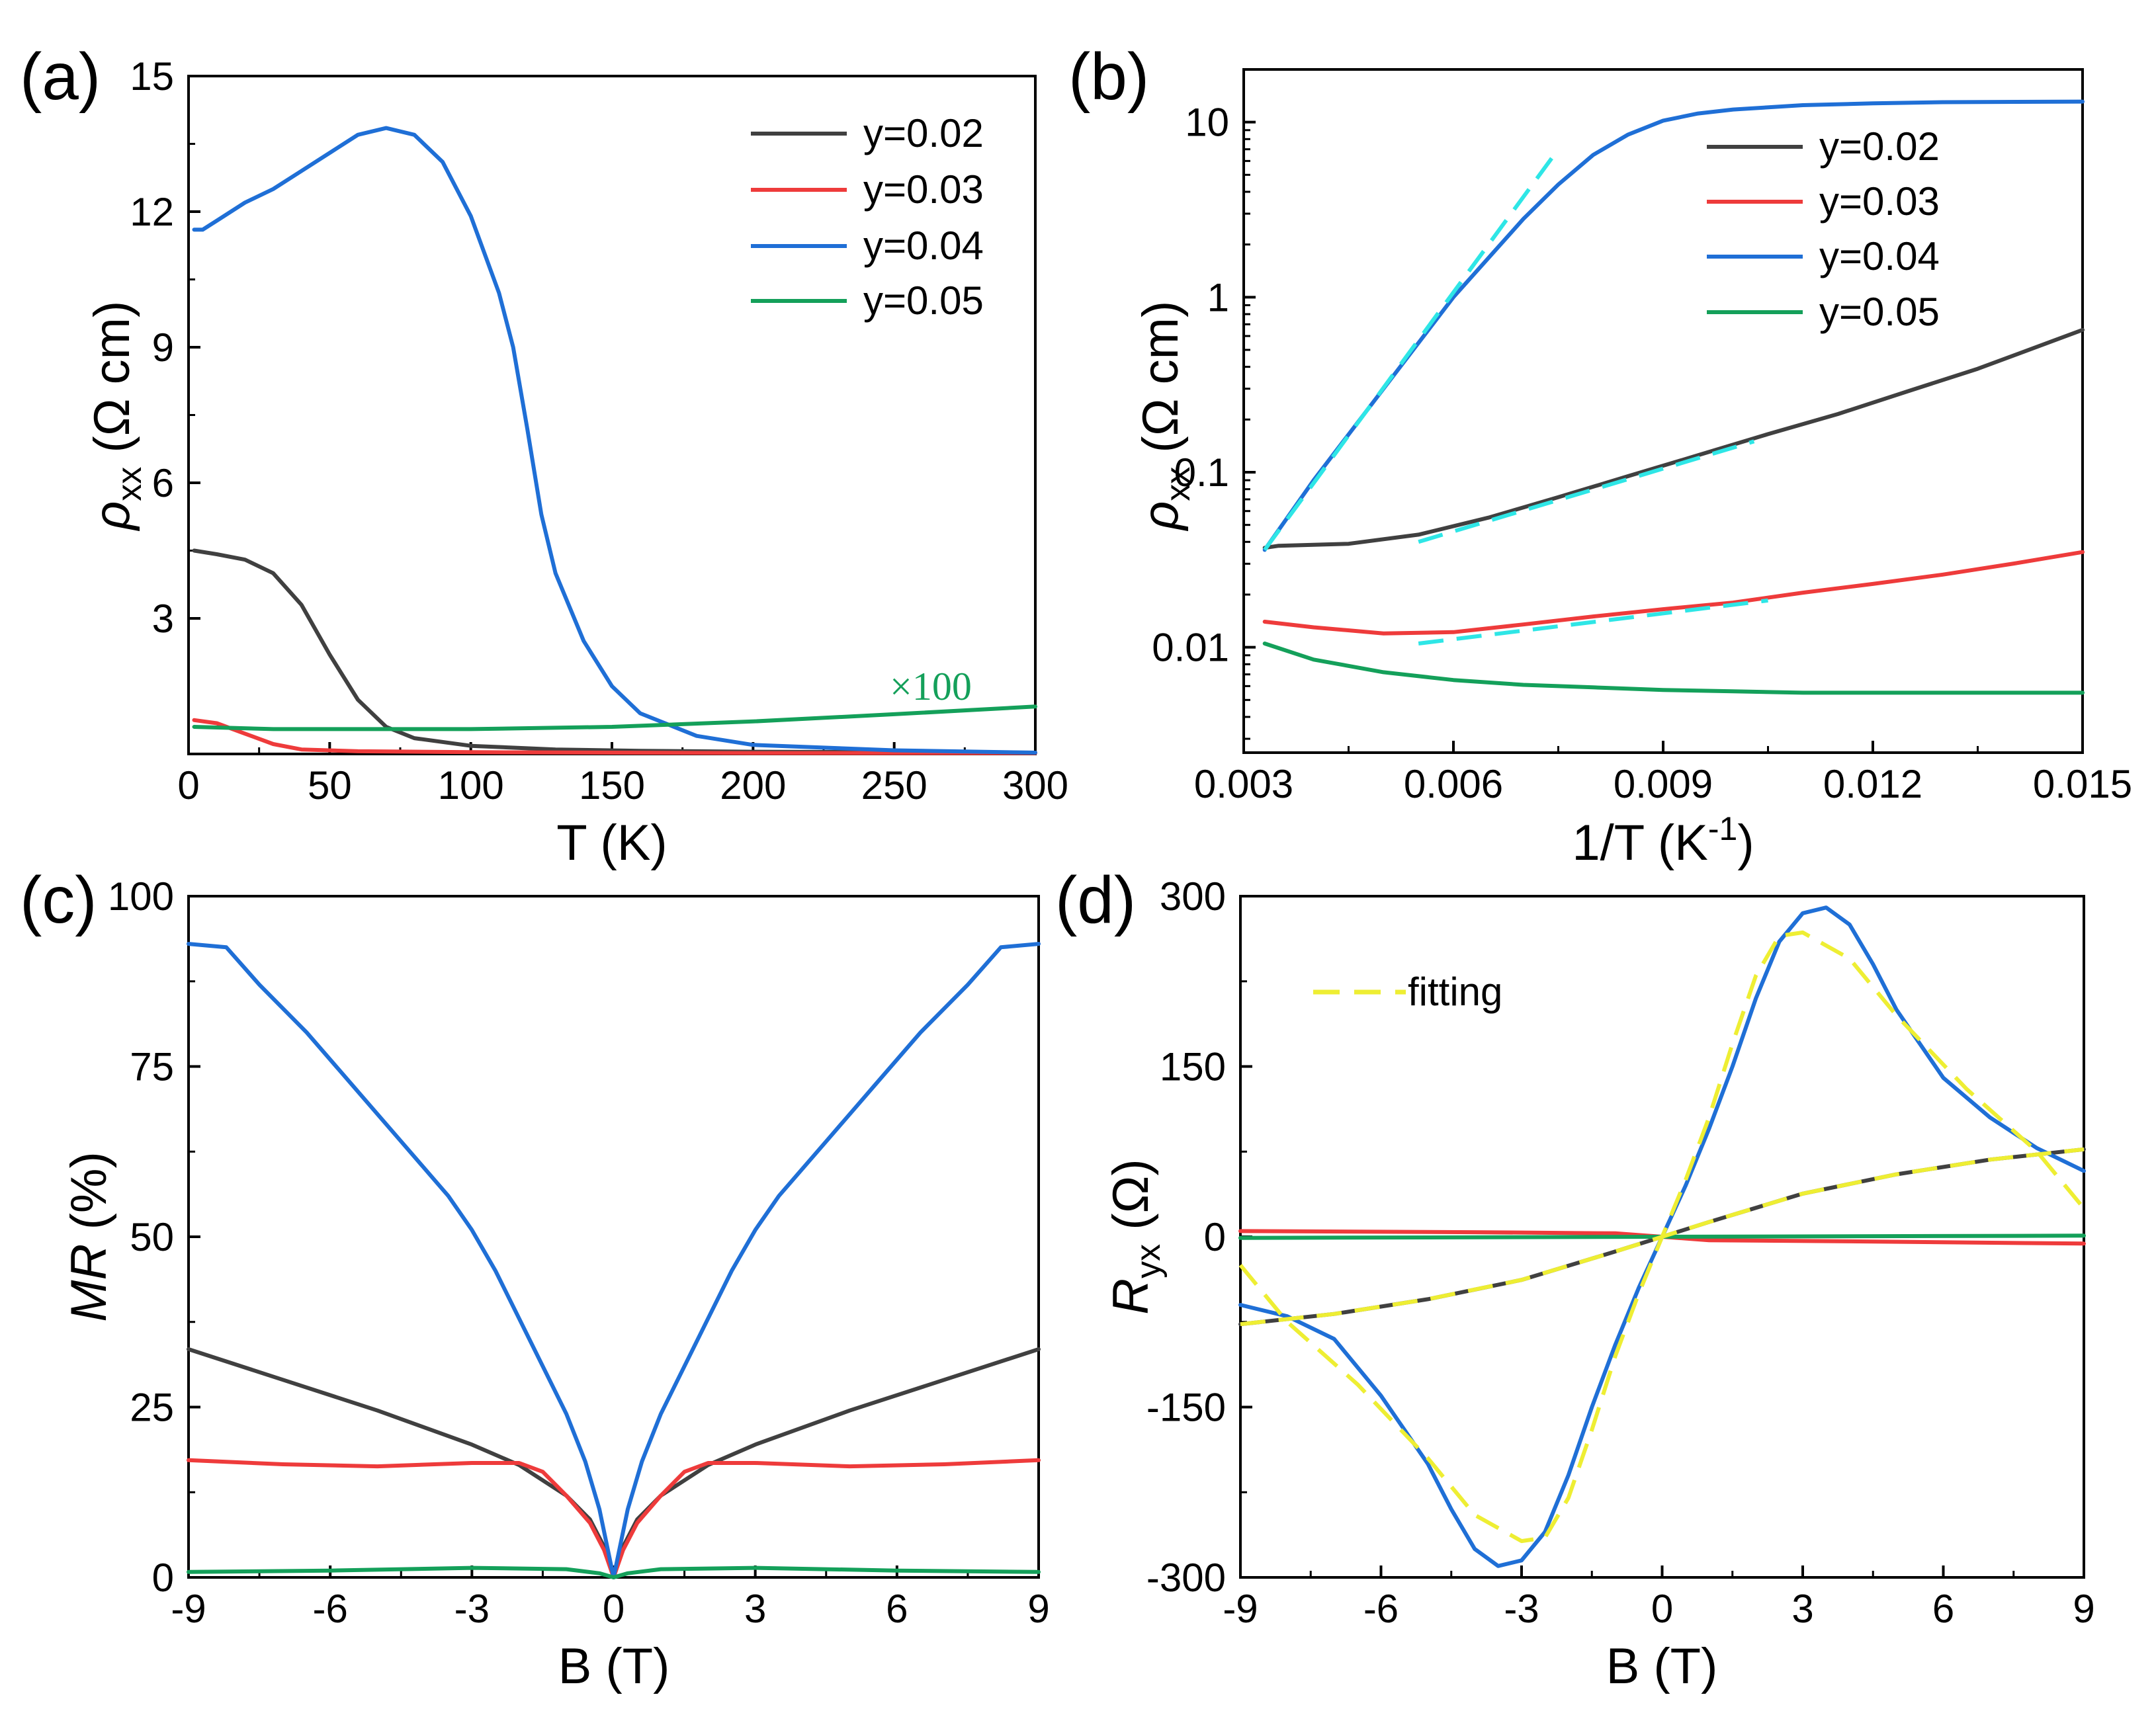 The height and width of the screenshot is (1709, 2156). I want to click on panel-a-ylabel-unit: (Ω cm), so click(112, 384).